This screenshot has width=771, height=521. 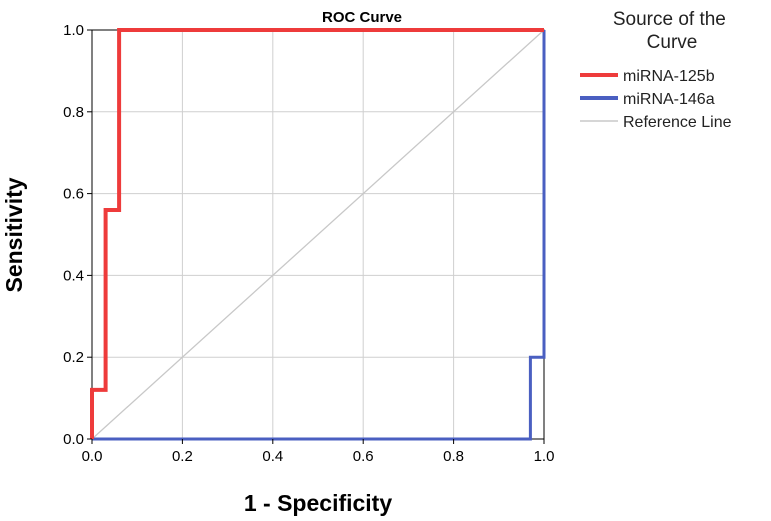 I want to click on x-tick-label: 1.0, so click(x=544, y=456).